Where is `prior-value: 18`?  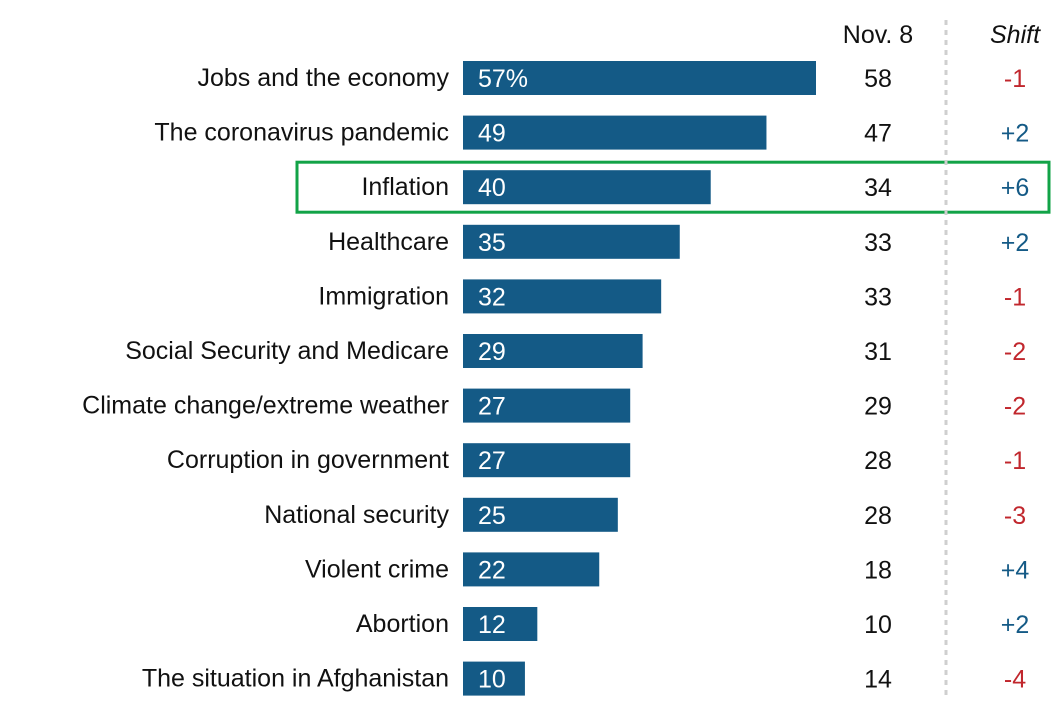
prior-value: 18 is located at coordinates (878, 570).